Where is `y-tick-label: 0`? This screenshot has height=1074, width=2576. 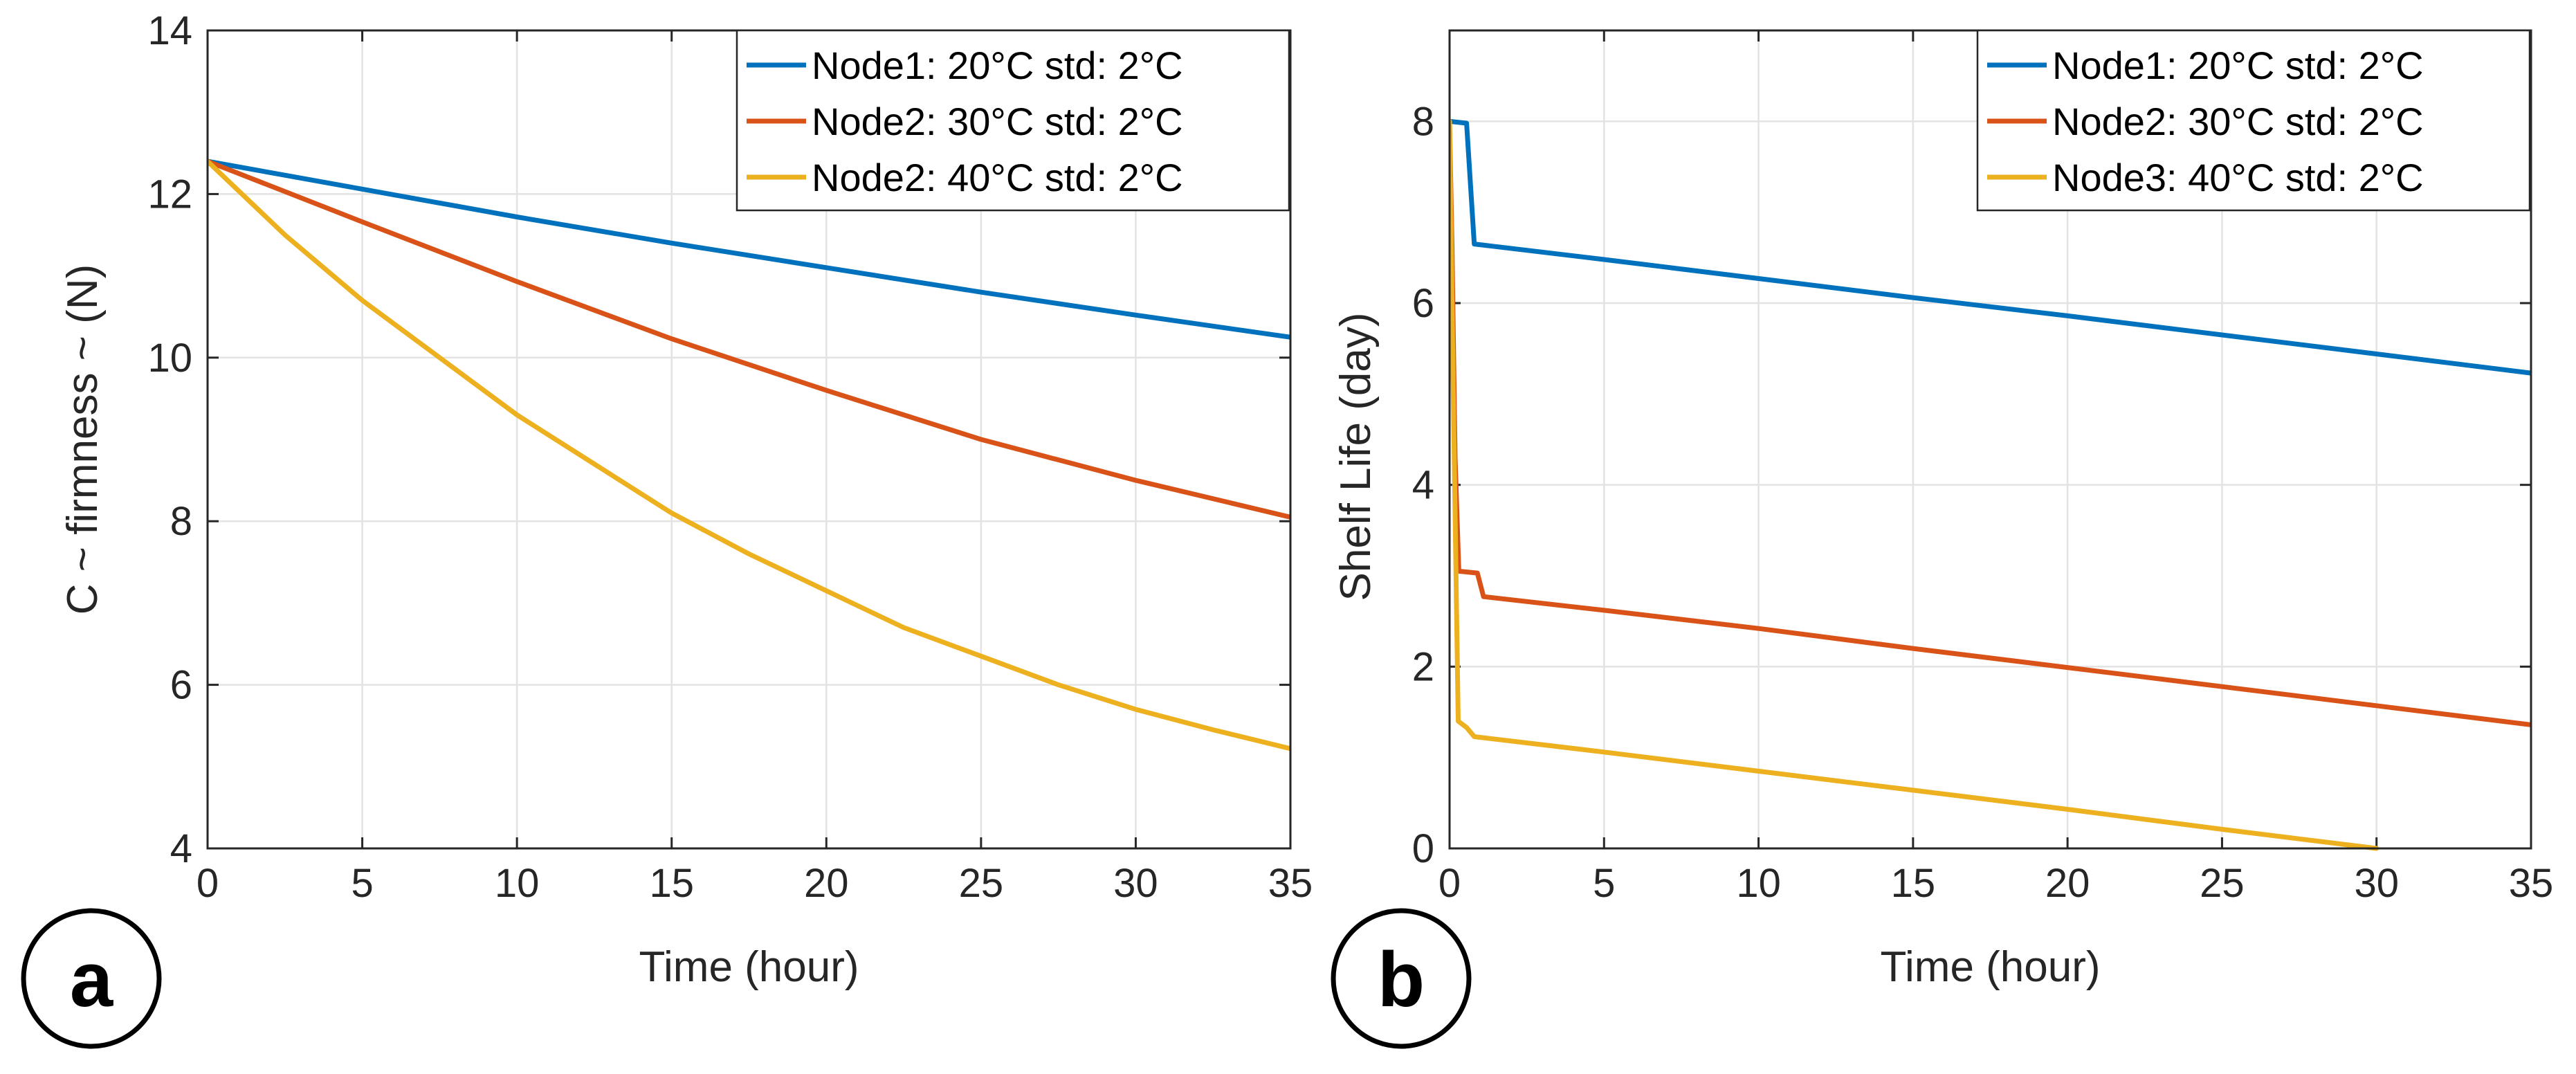
y-tick-label: 0 is located at coordinates (1423, 848).